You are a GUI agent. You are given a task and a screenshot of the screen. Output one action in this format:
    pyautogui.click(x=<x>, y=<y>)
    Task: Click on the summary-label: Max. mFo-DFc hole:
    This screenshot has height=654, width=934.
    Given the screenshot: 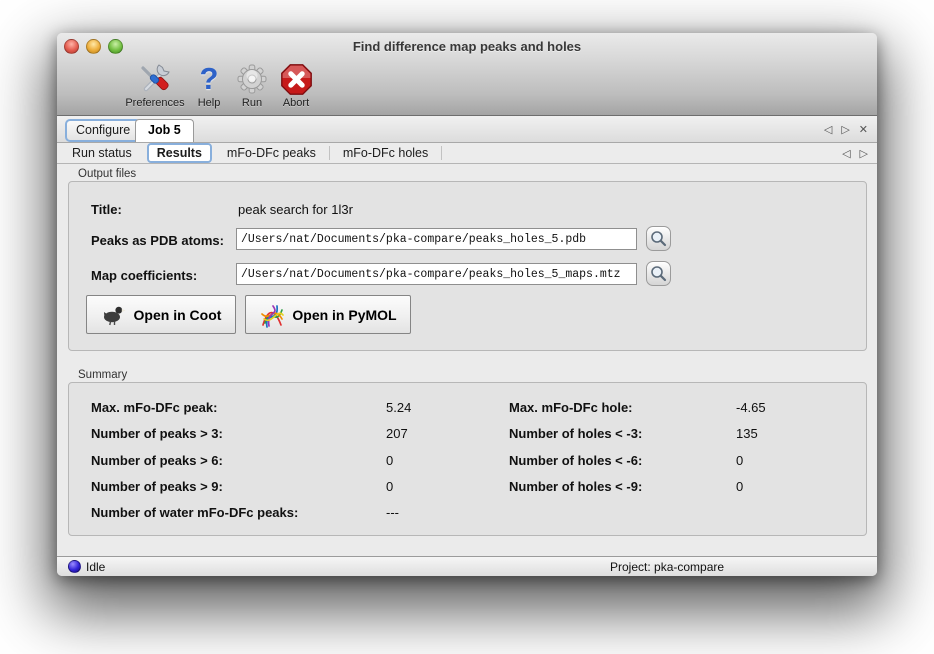 What is the action you would take?
    pyautogui.click(x=571, y=407)
    